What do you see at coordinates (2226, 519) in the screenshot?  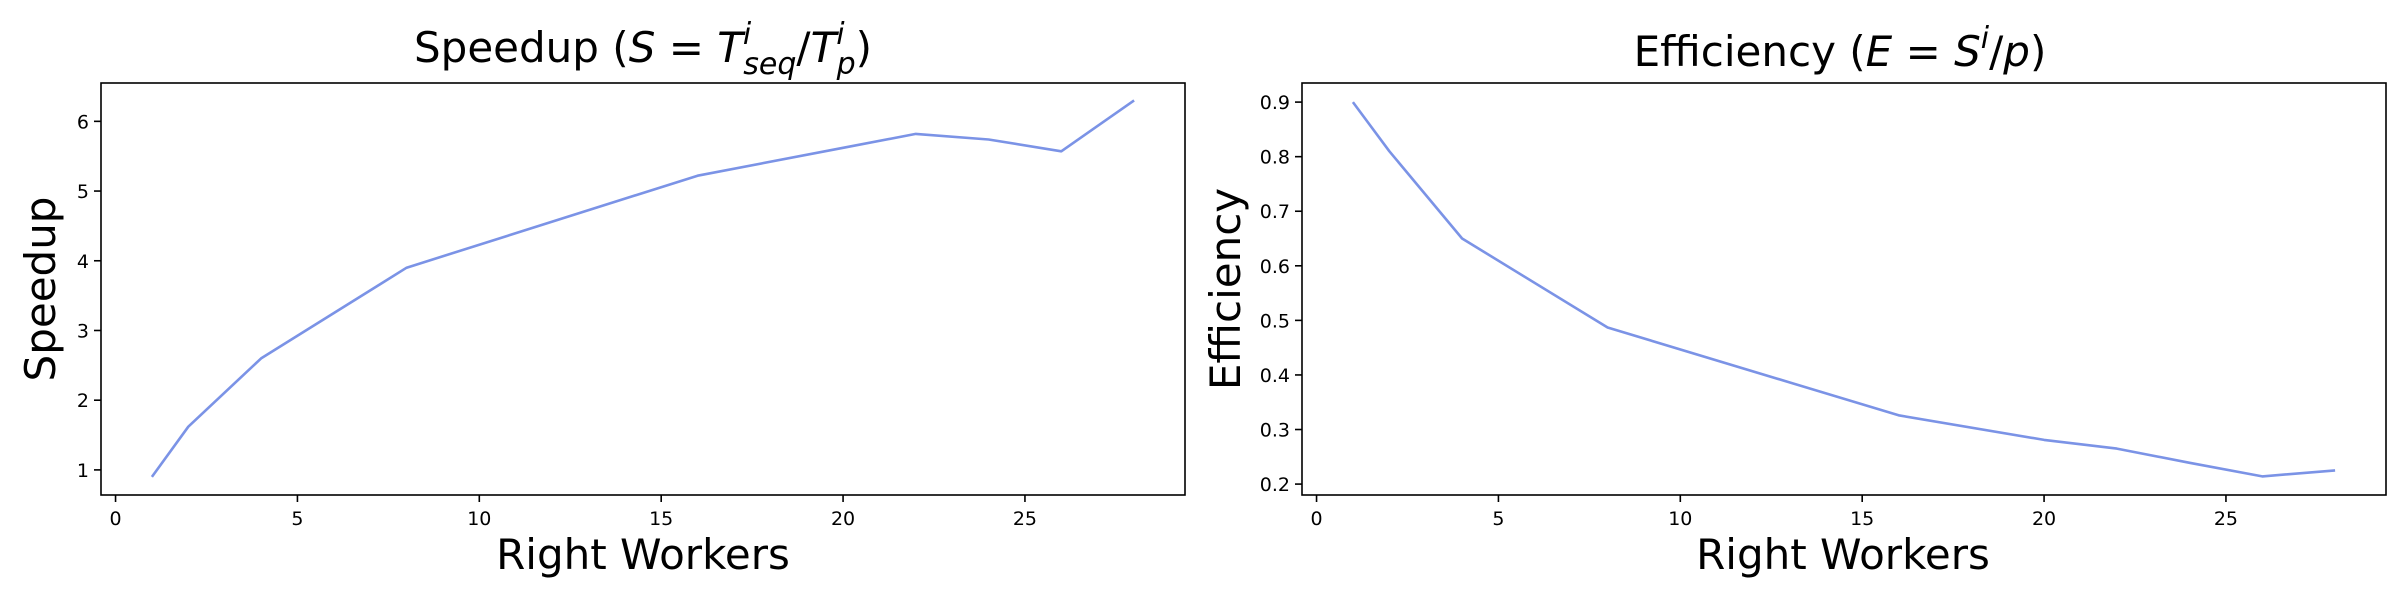 I see `efficiency-x-tick-label: 25` at bounding box center [2226, 519].